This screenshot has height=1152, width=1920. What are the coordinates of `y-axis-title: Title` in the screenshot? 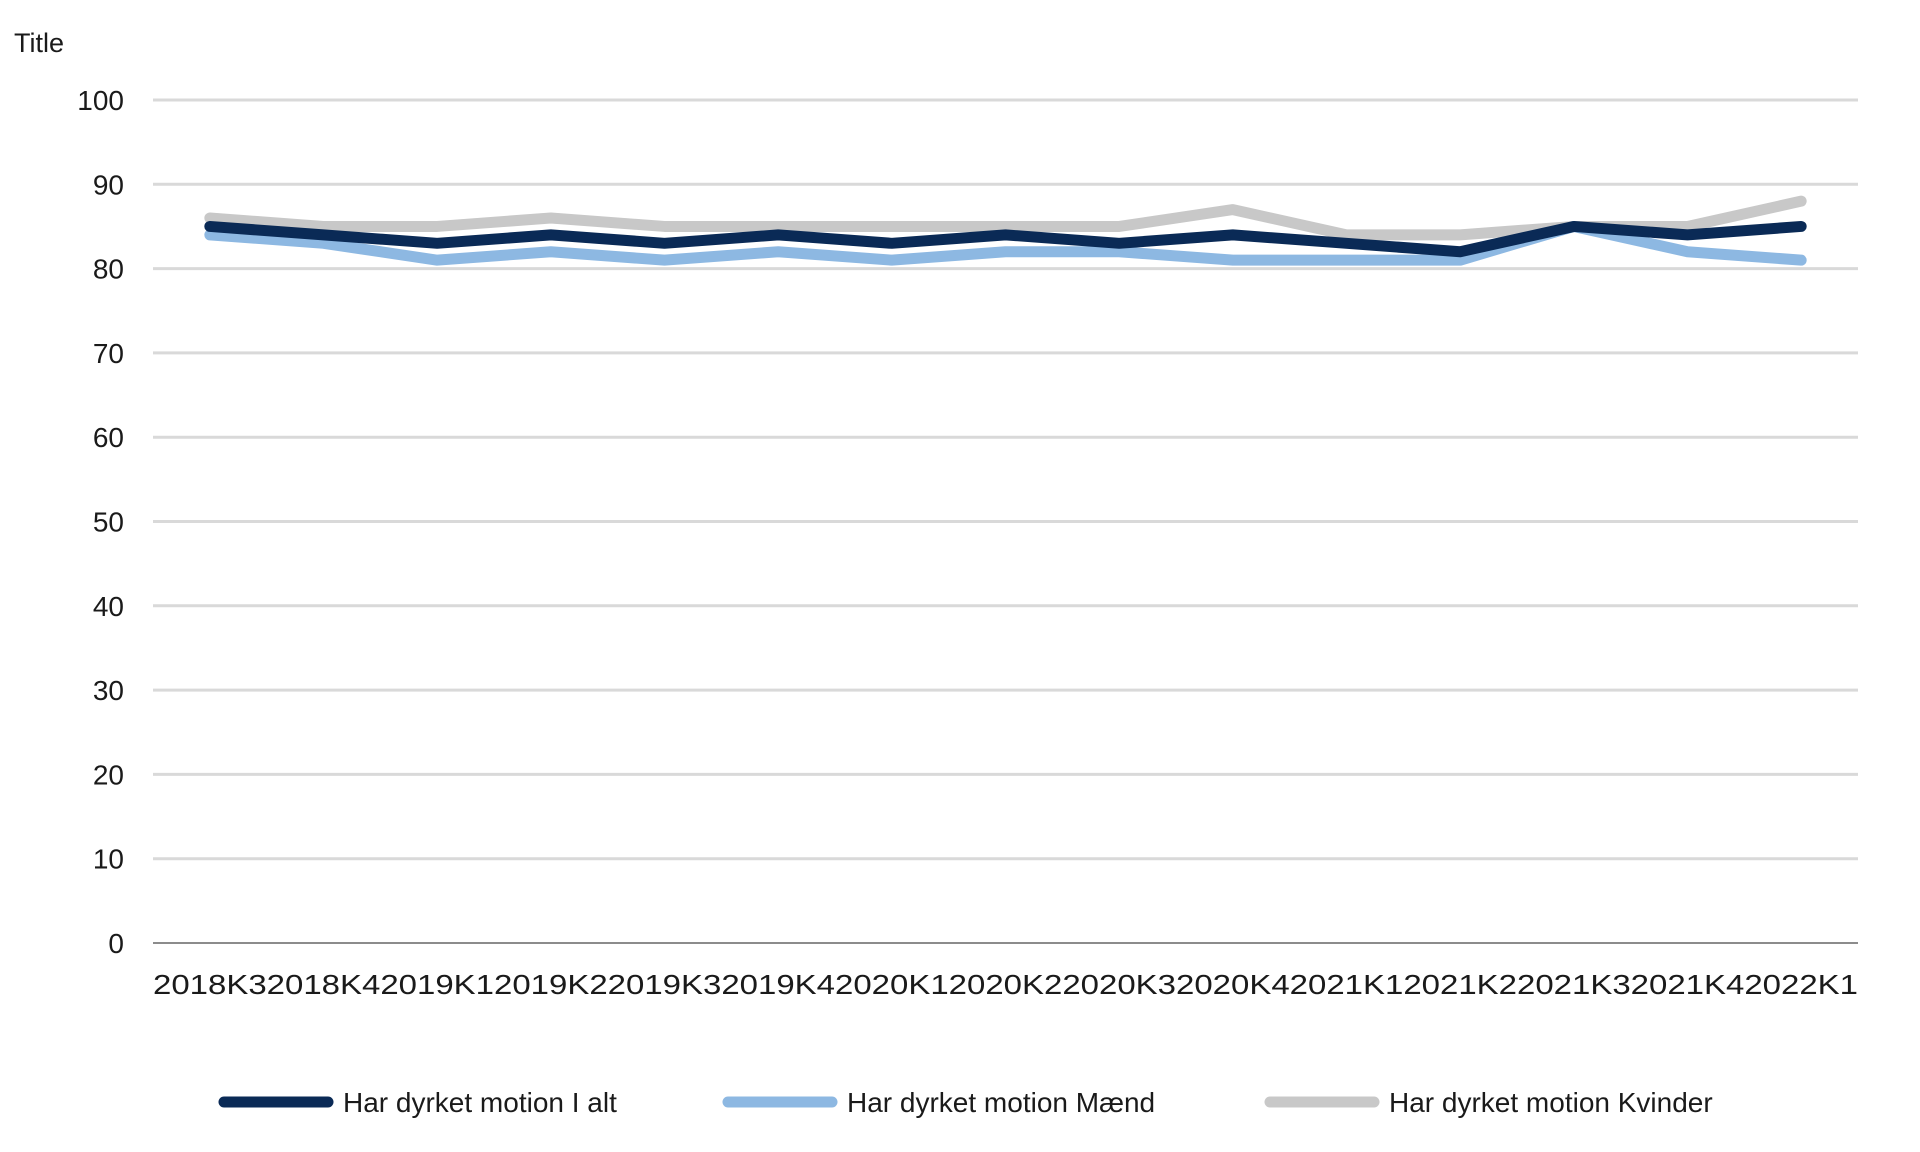 It's located at (39, 43).